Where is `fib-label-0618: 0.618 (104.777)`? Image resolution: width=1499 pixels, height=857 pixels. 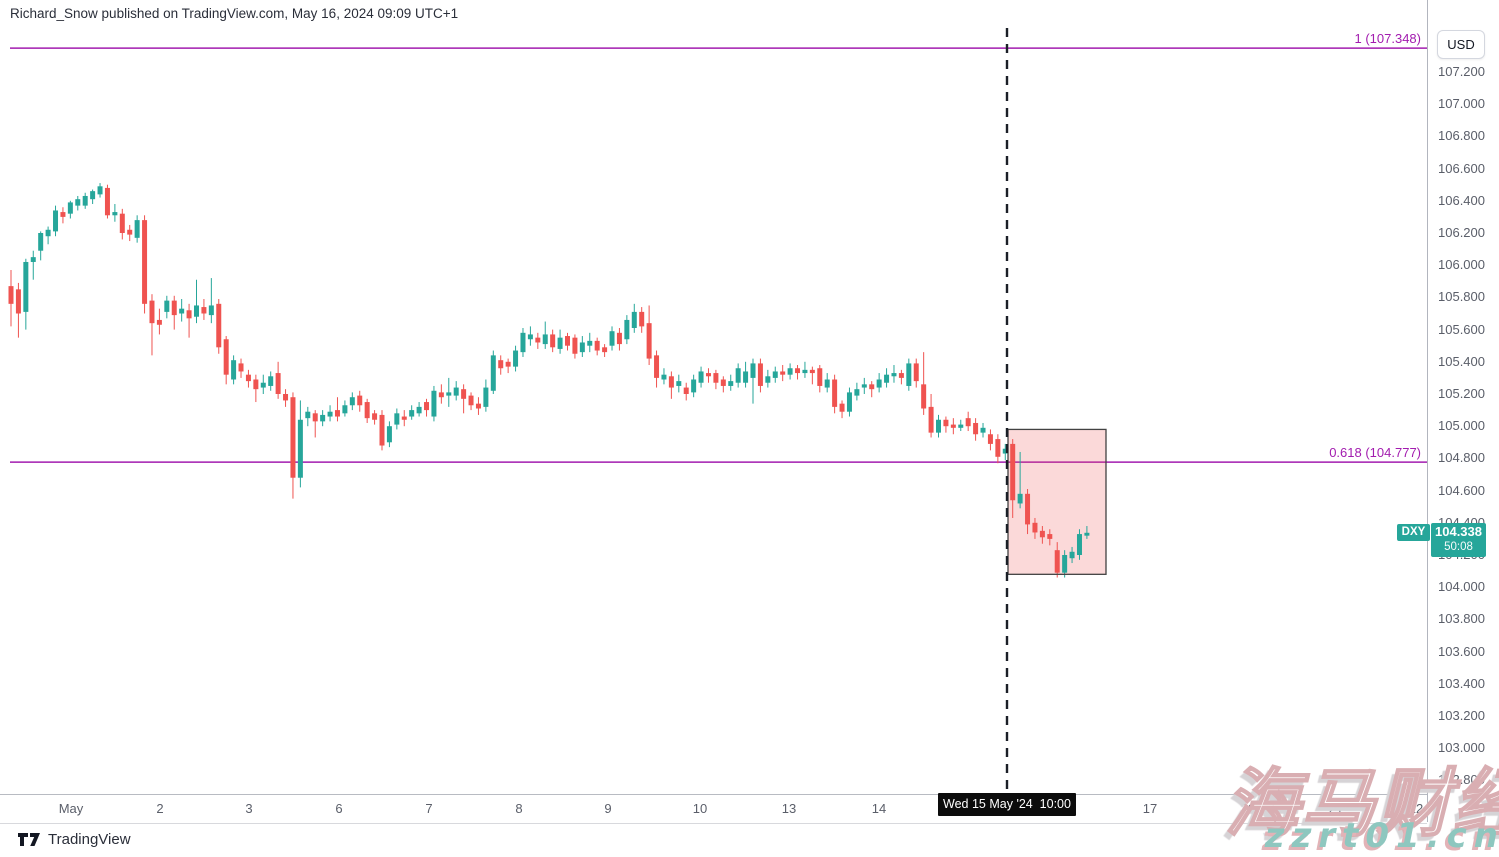
fib-label-0618: 0.618 (104.777) is located at coordinates (1375, 453).